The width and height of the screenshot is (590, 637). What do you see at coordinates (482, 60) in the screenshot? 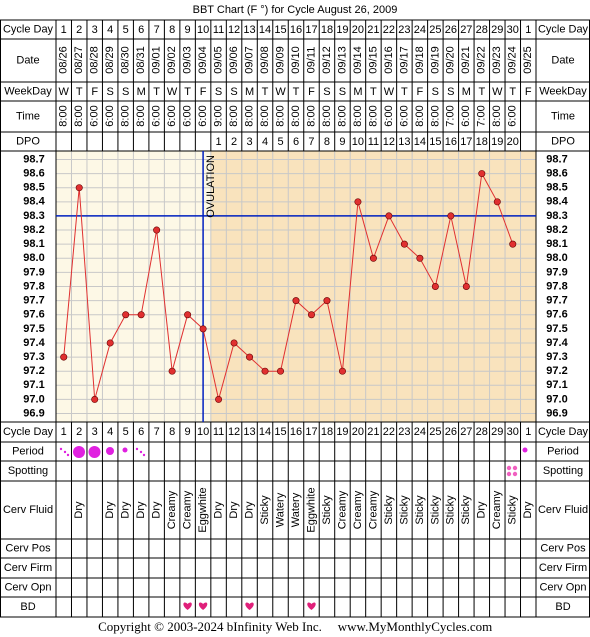
I see `date: 09/22` at bounding box center [482, 60].